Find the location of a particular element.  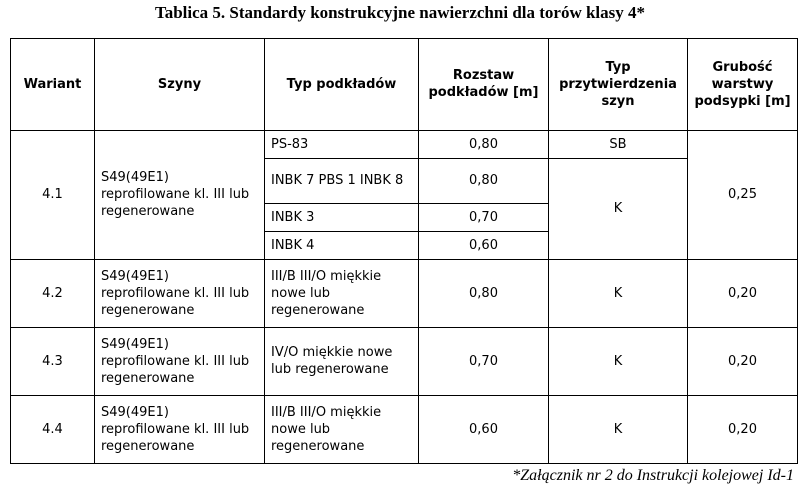

header-szyny: Szyny is located at coordinates (179, 84).